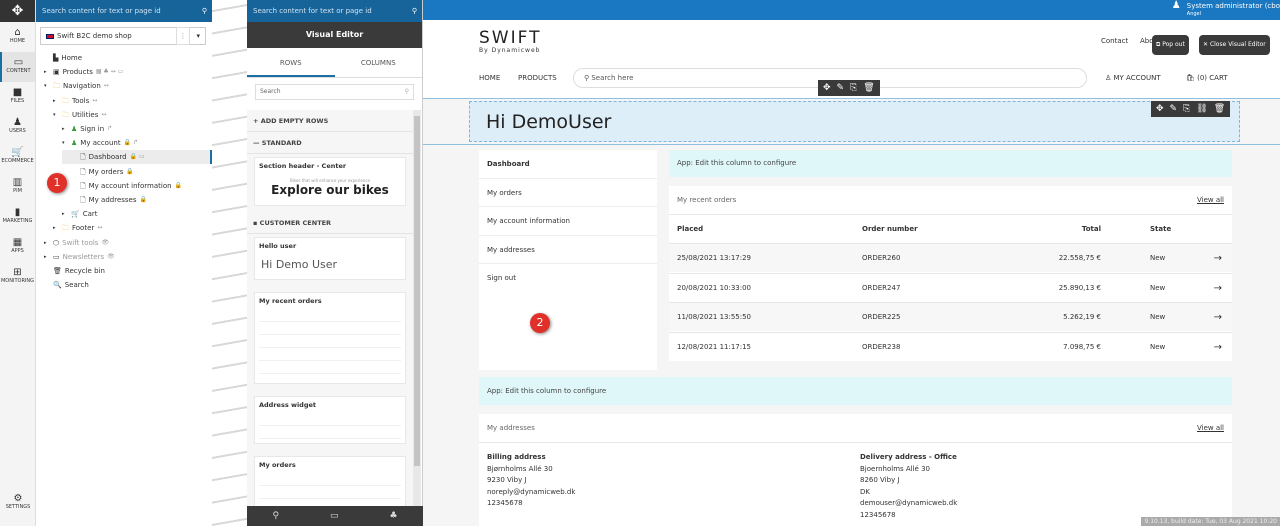  I want to click on tree-node: ▸ 🗀 Footer ↔, so click(77, 228).